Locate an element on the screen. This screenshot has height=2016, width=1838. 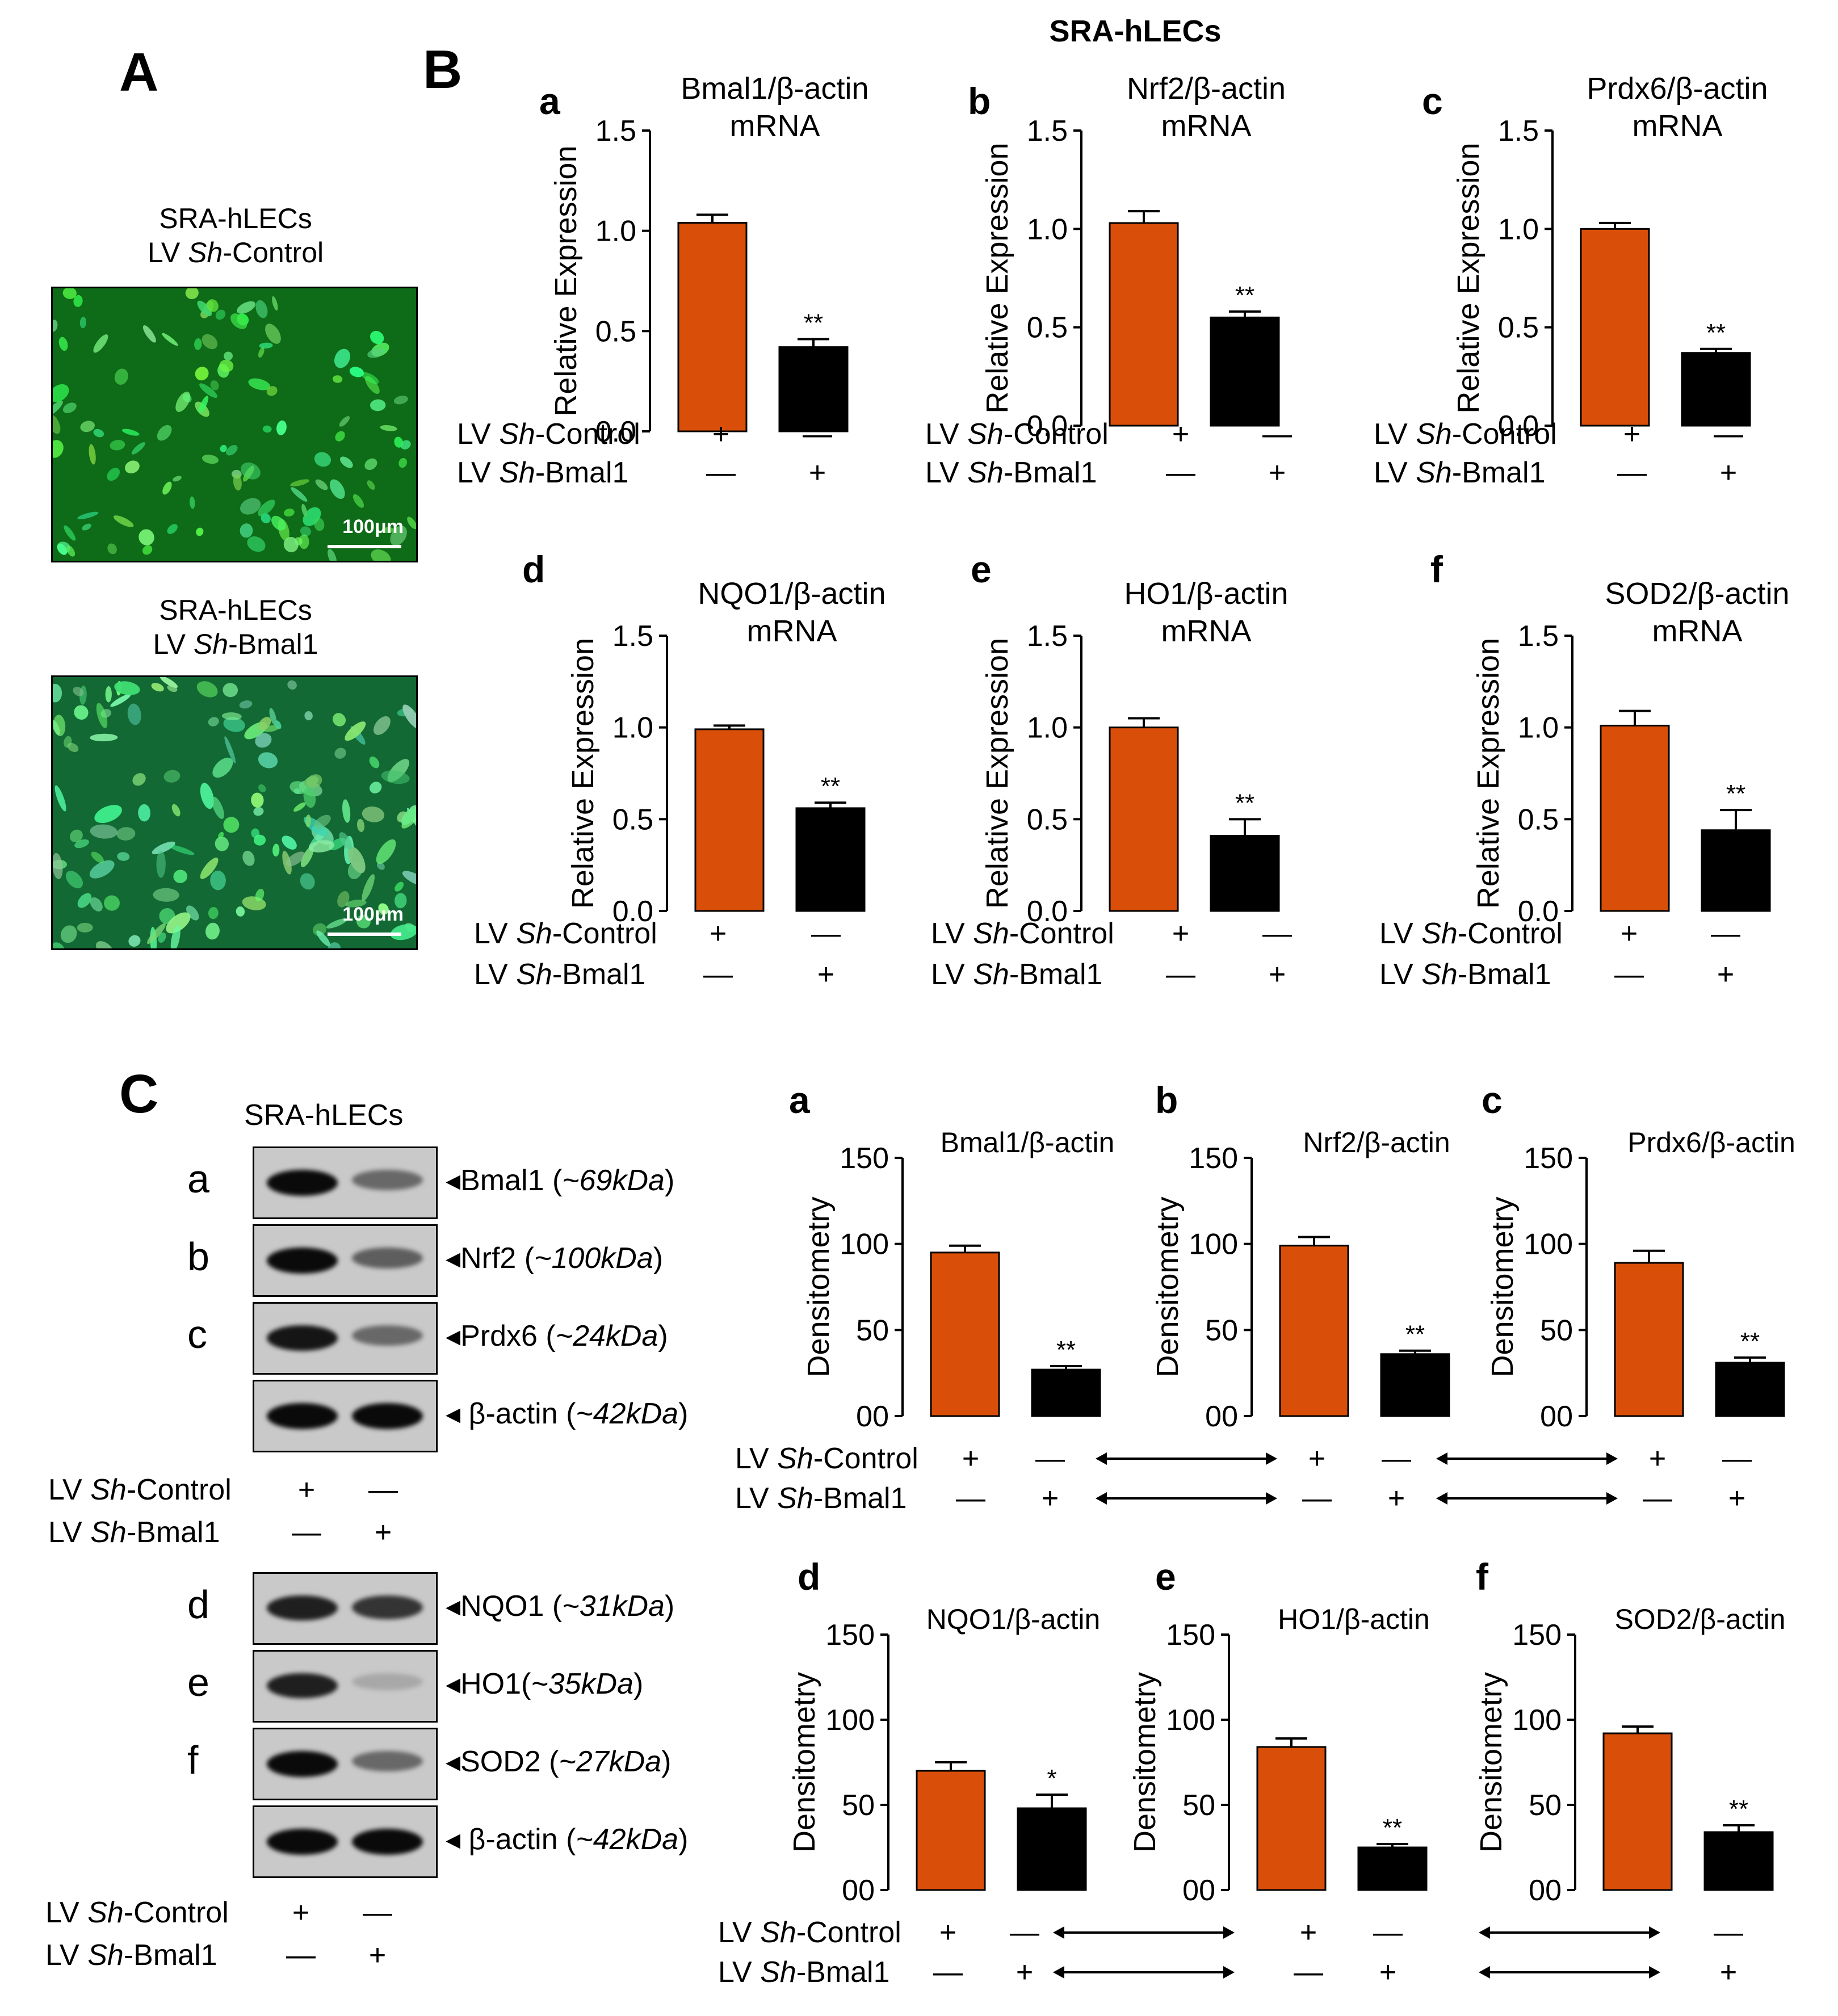
chart-title: mRNA is located at coordinates (1206, 631).